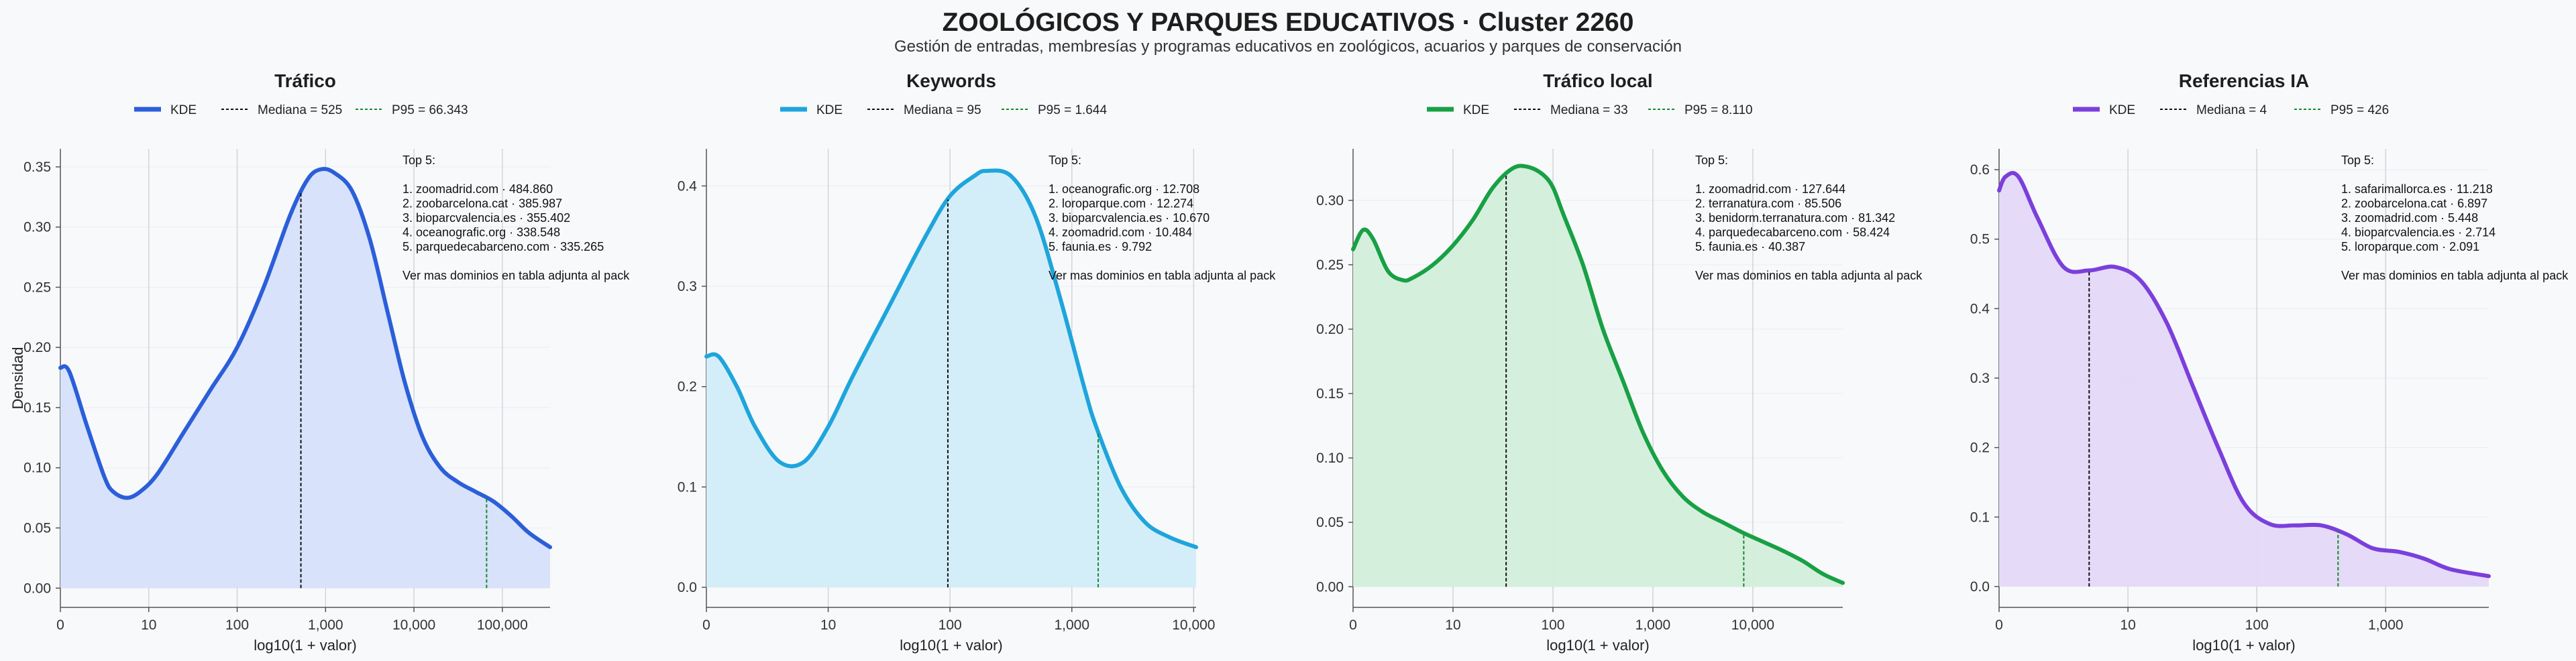 The image size is (2576, 661). I want to click on y-tick-label: 0.6, so click(1980, 170).